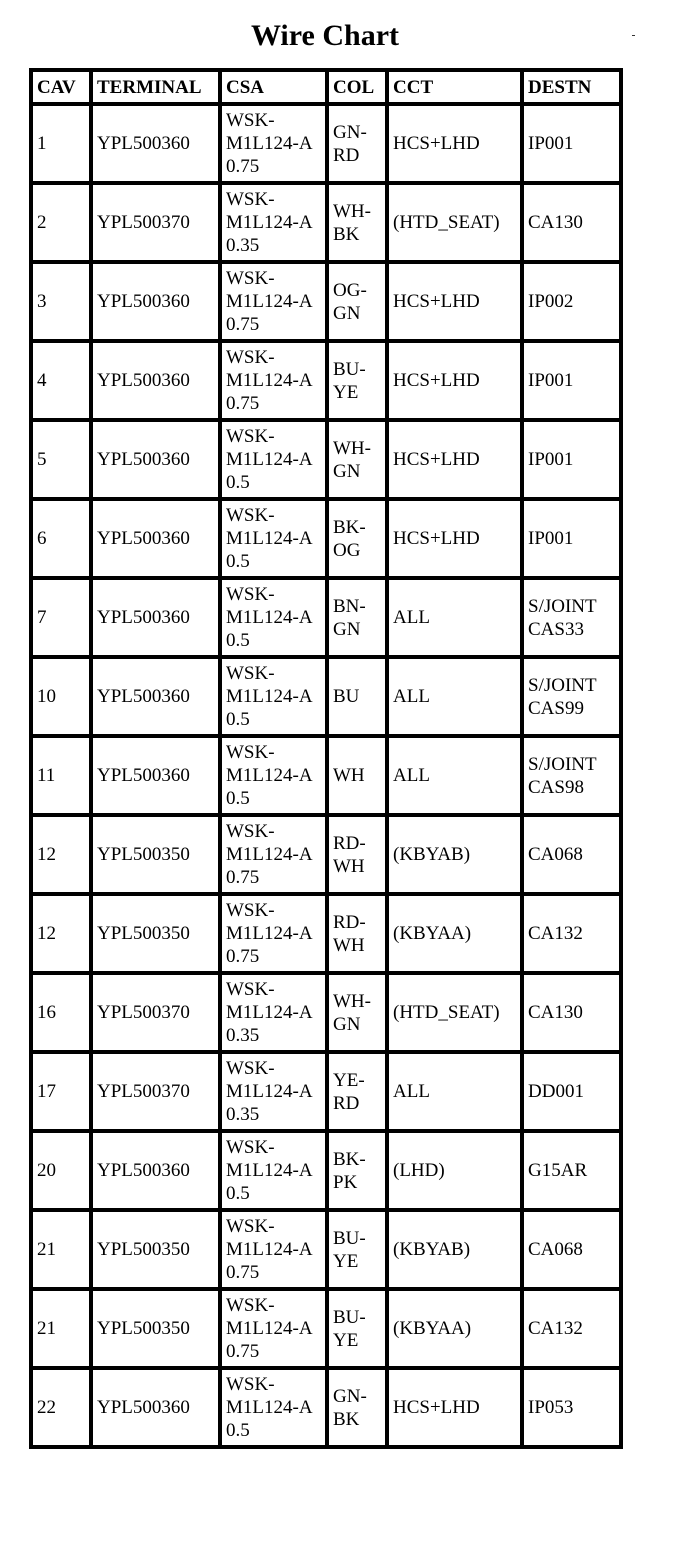 This screenshot has width=688, height=1542. I want to click on header-destn: DESTN, so click(571, 87).